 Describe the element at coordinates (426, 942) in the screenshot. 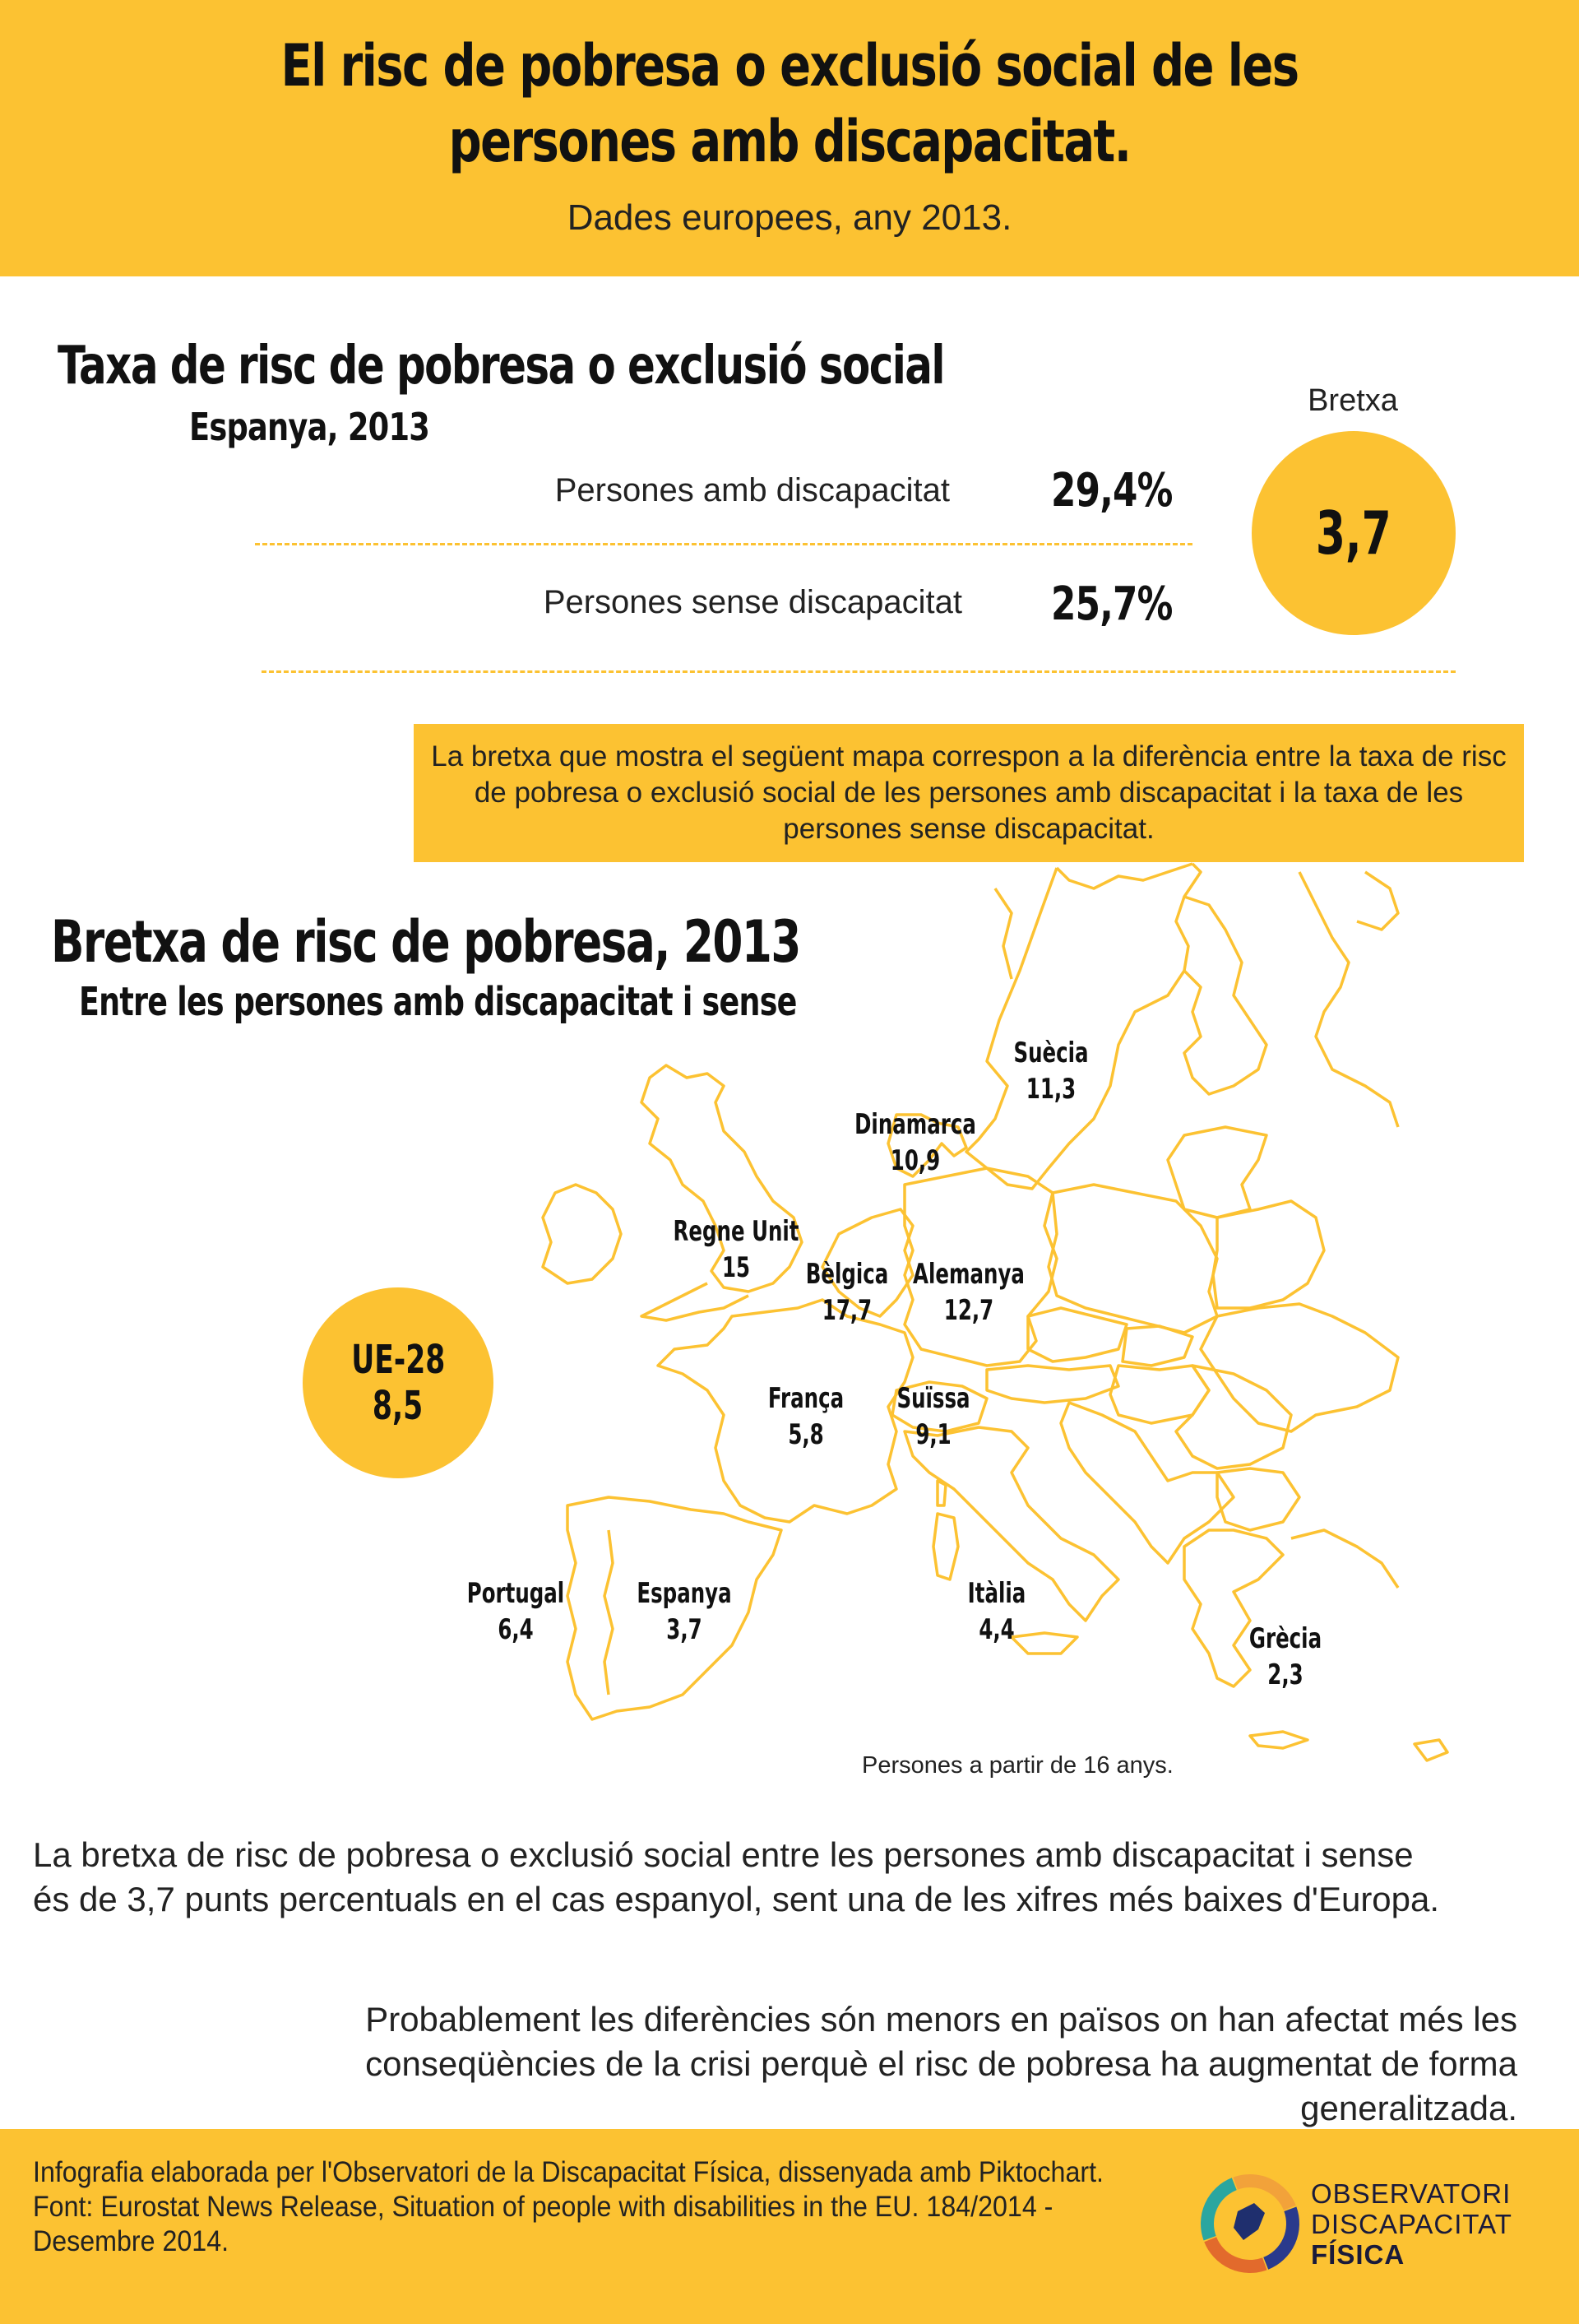

I see `map-title: Bretxa de risc de pobresa, 2013` at that location.